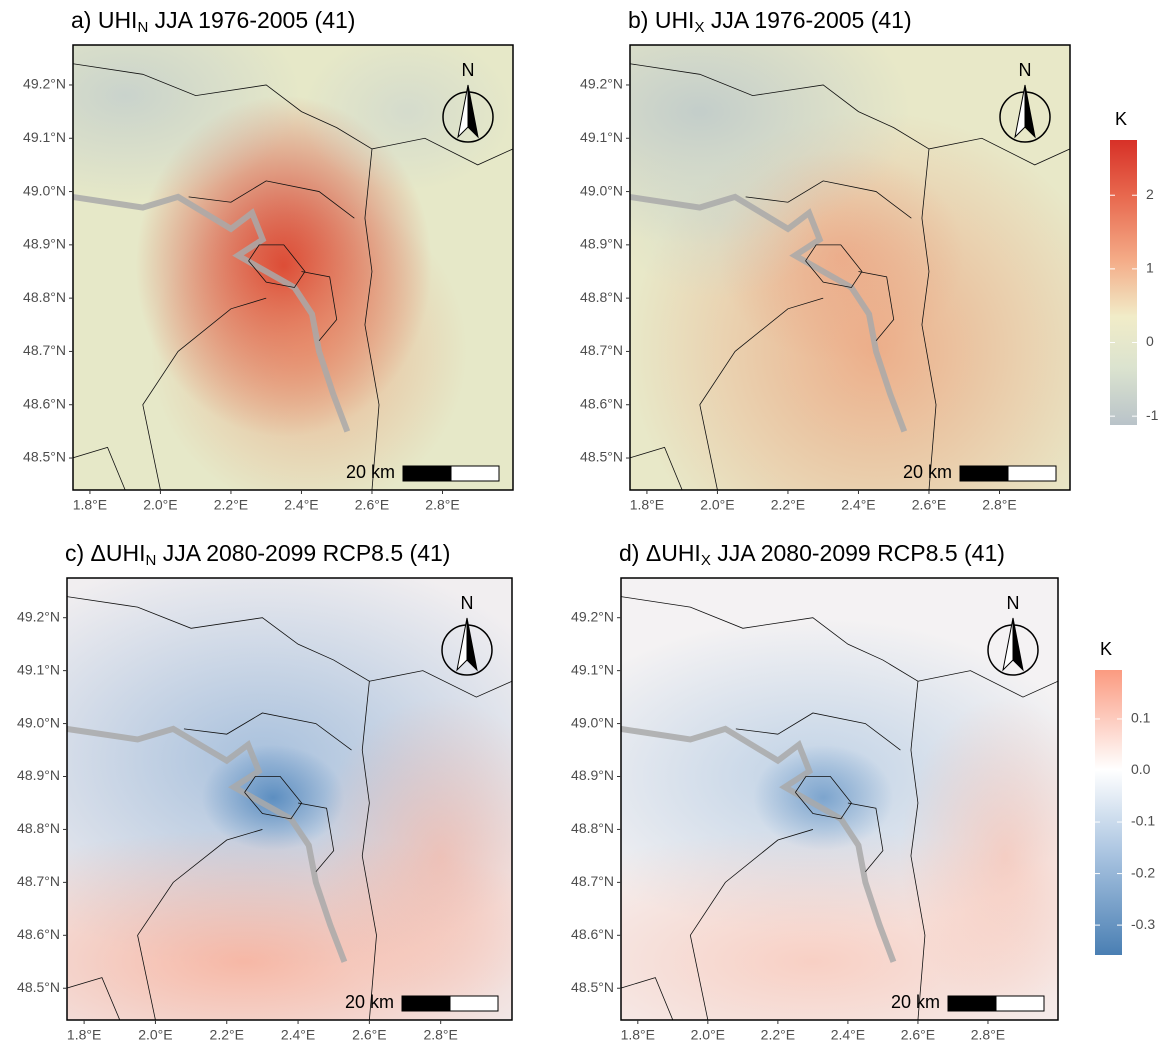 The width and height of the screenshot is (1173, 1052). I want to click on colorbar-label: 0.1, so click(1141, 718).